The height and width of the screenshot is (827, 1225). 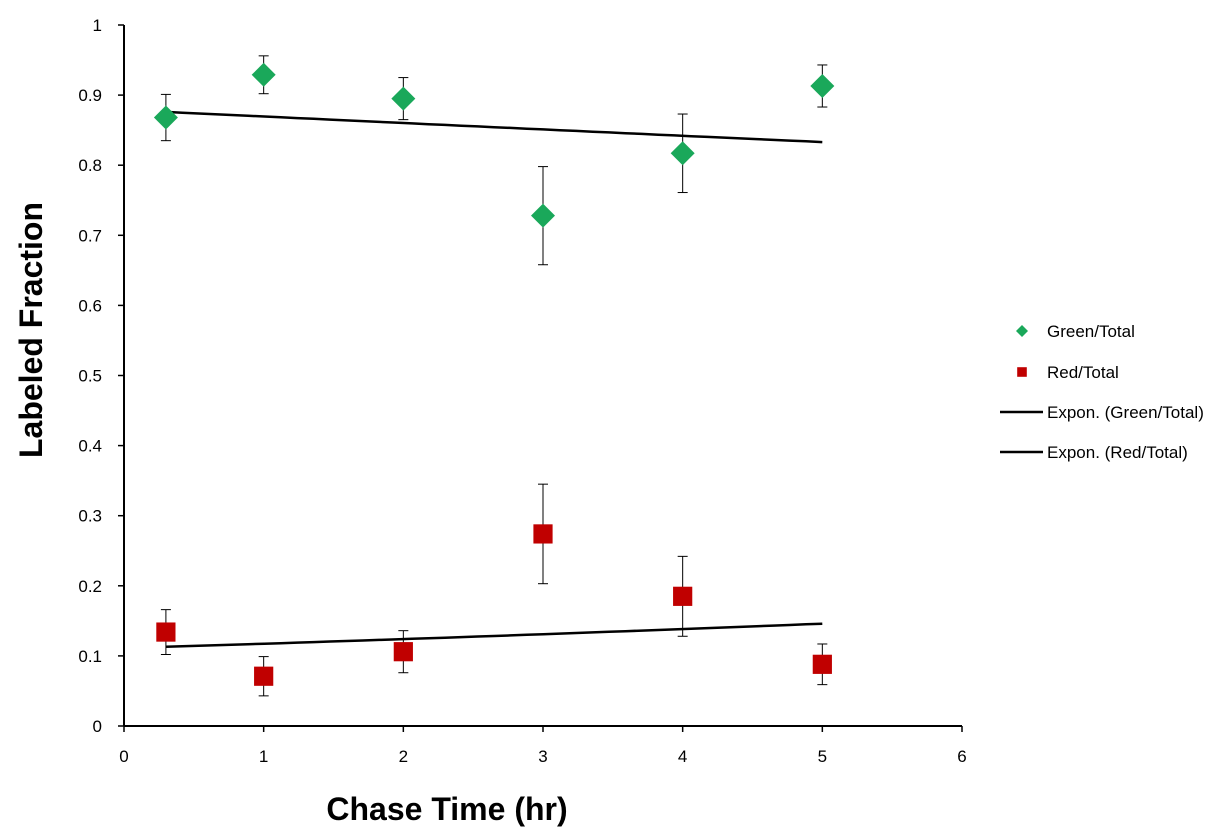 What do you see at coordinates (90, 165) in the screenshot?
I see `y-tick-label: 0.8` at bounding box center [90, 165].